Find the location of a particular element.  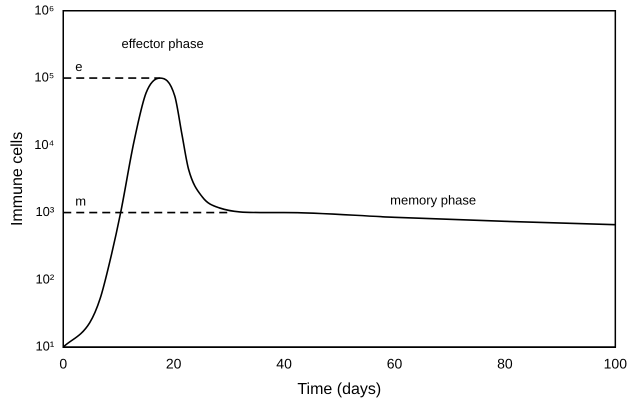

x-axis-title: Time (days) is located at coordinates (339, 389).